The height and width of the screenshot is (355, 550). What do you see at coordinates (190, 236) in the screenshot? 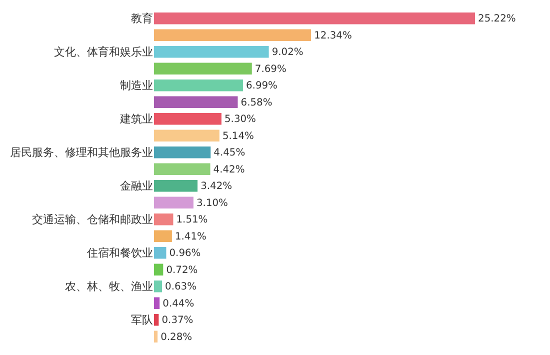
I see `data-label: 1.41%` at bounding box center [190, 236].